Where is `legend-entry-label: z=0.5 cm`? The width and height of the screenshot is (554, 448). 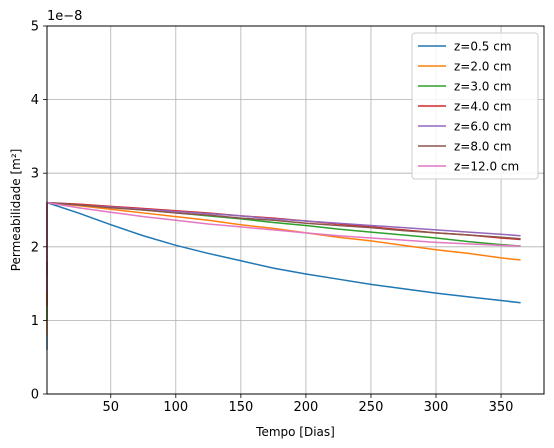 legend-entry-label: z=0.5 cm is located at coordinates (483, 47).